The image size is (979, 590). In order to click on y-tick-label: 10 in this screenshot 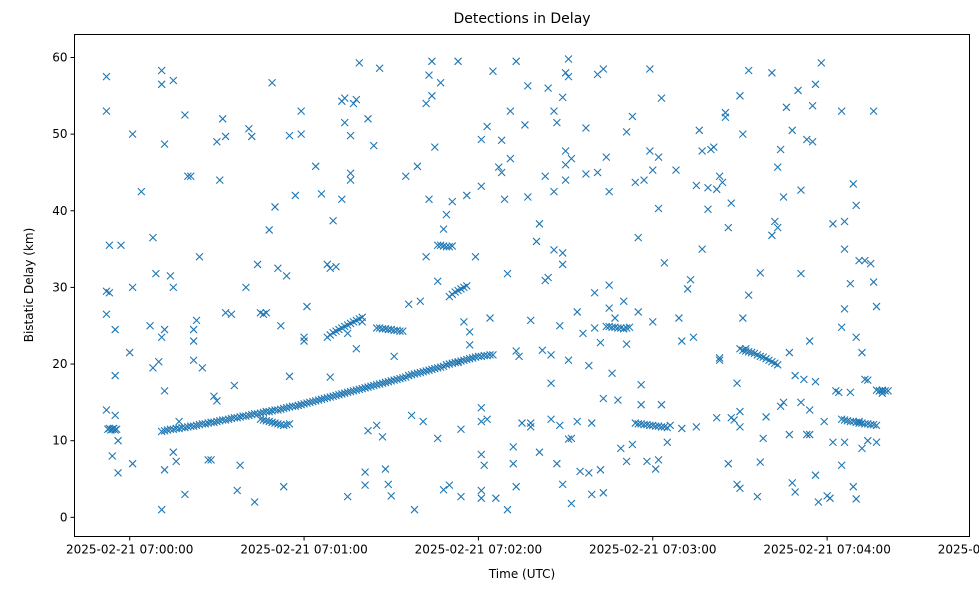, I will do `click(59, 441)`.